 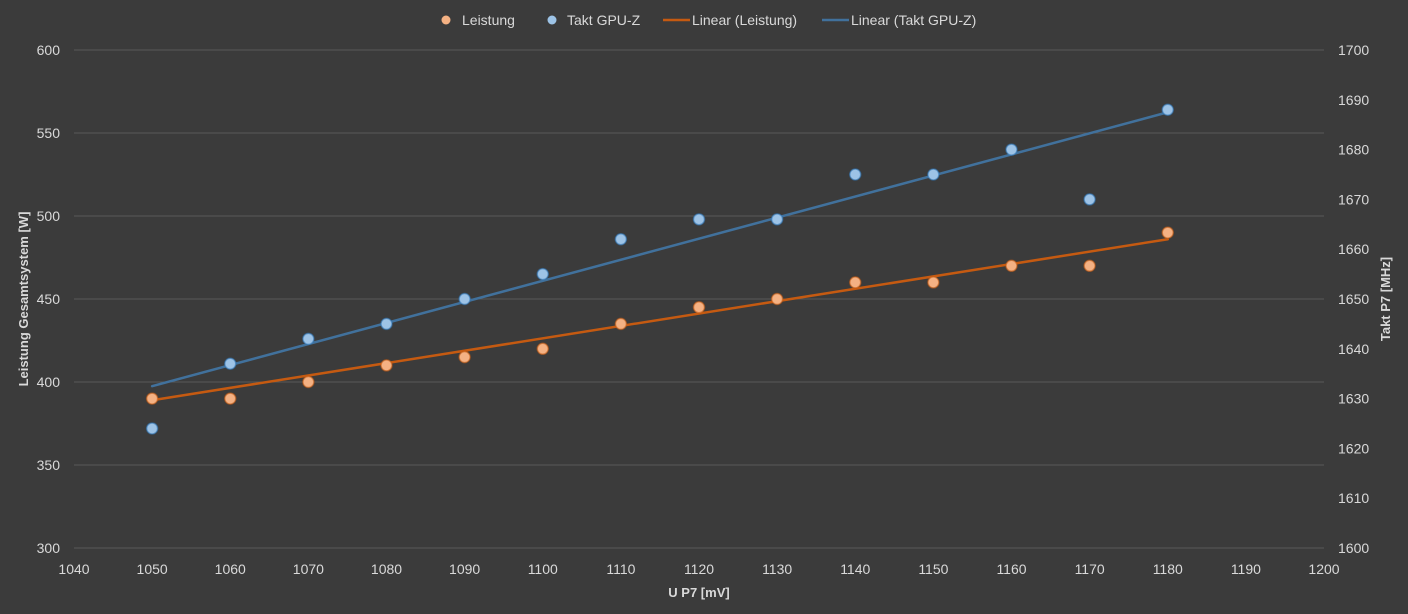 I want to click on y-tick-label: 550, so click(x=49, y=133).